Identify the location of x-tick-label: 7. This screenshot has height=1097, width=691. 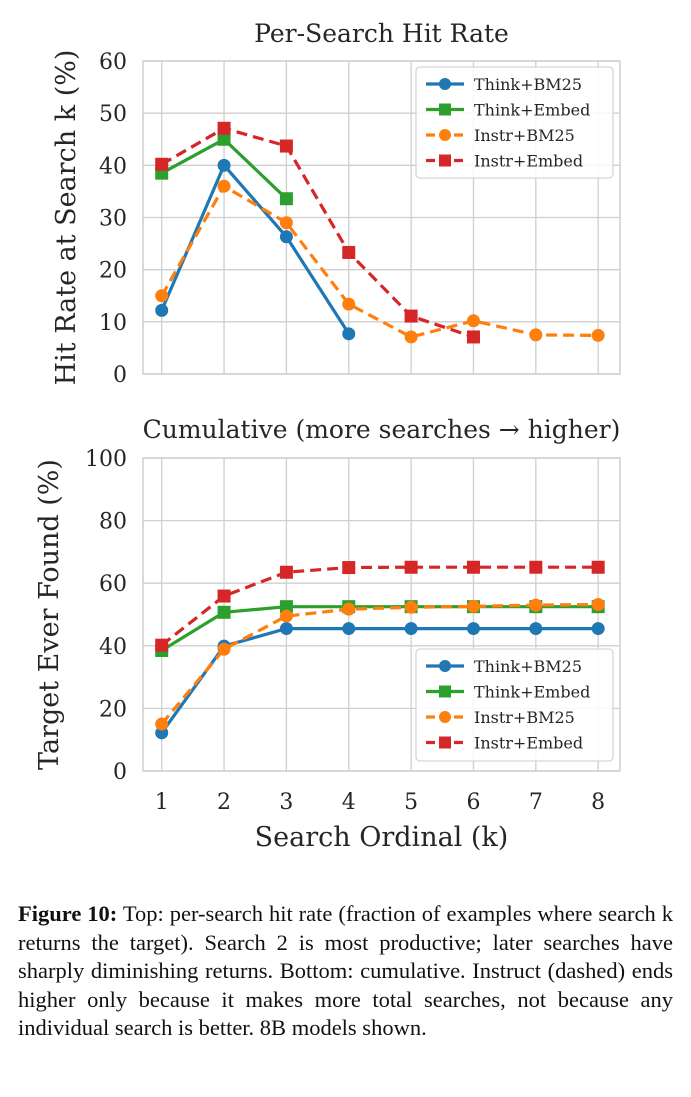
(536, 802).